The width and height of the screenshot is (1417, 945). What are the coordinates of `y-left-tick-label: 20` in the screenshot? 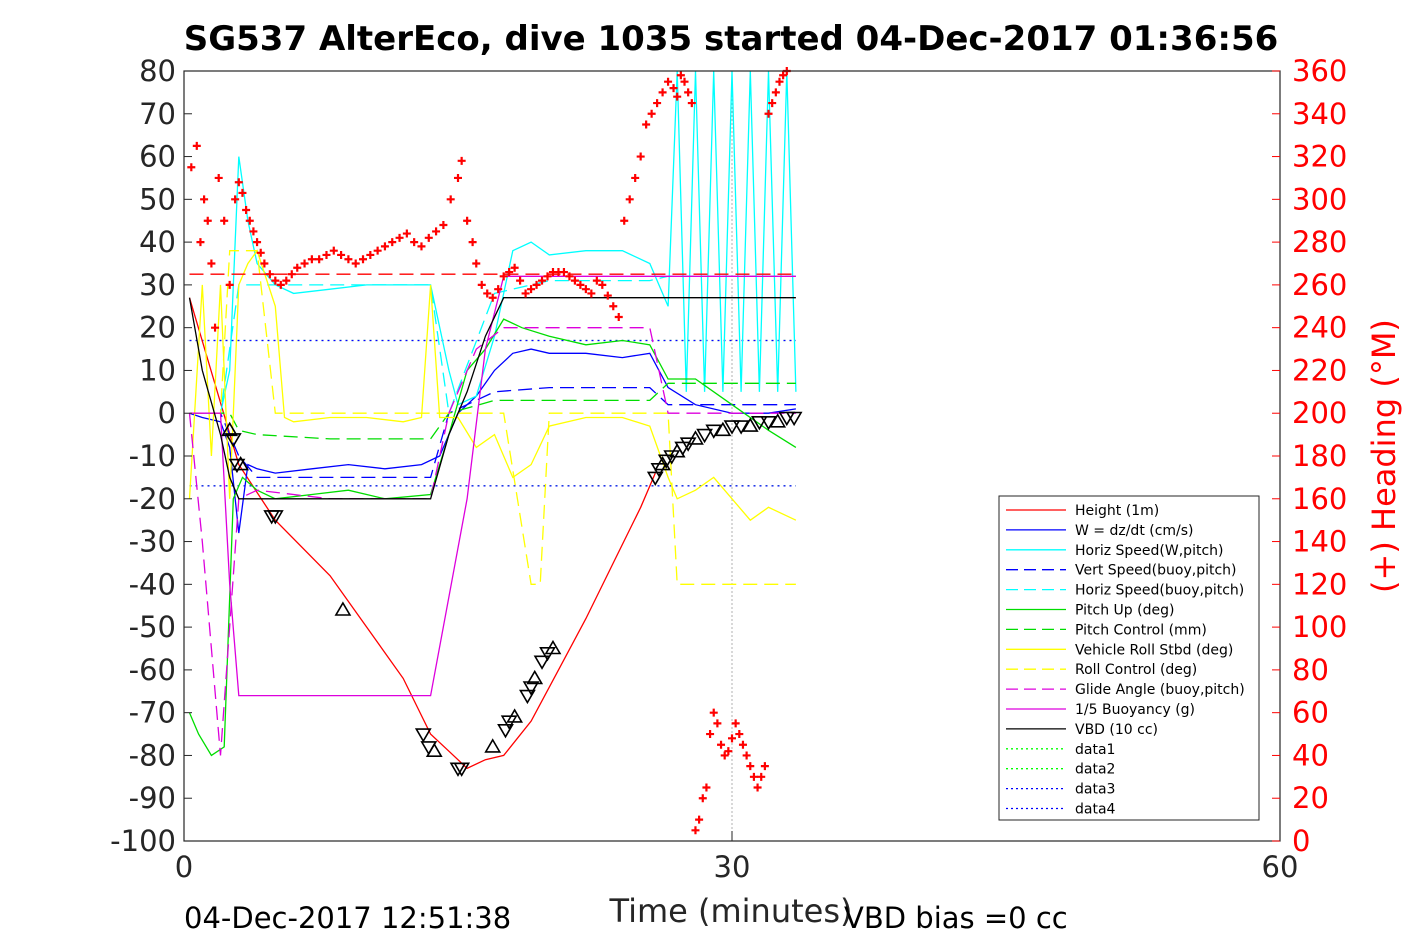 It's located at (157, 328).